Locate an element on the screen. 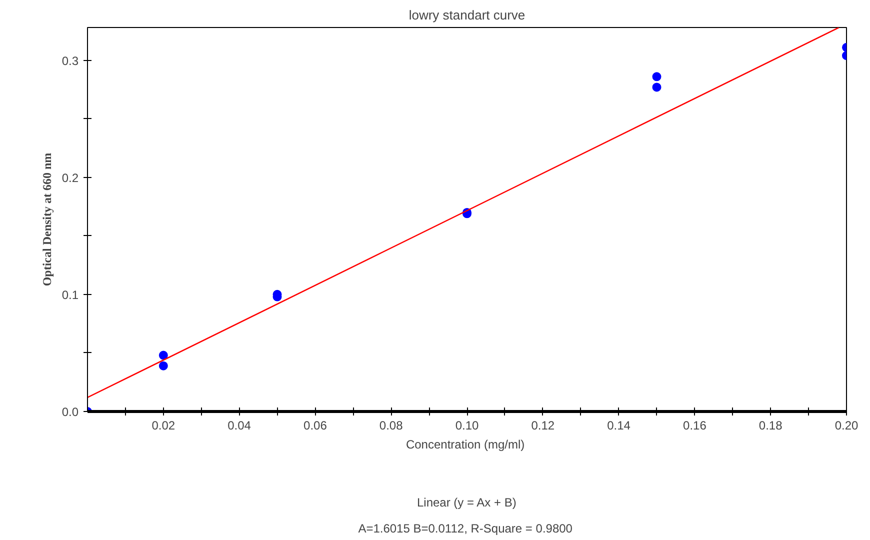 The image size is (870, 540). y-tick-label: 0.1 is located at coordinates (70, 295).